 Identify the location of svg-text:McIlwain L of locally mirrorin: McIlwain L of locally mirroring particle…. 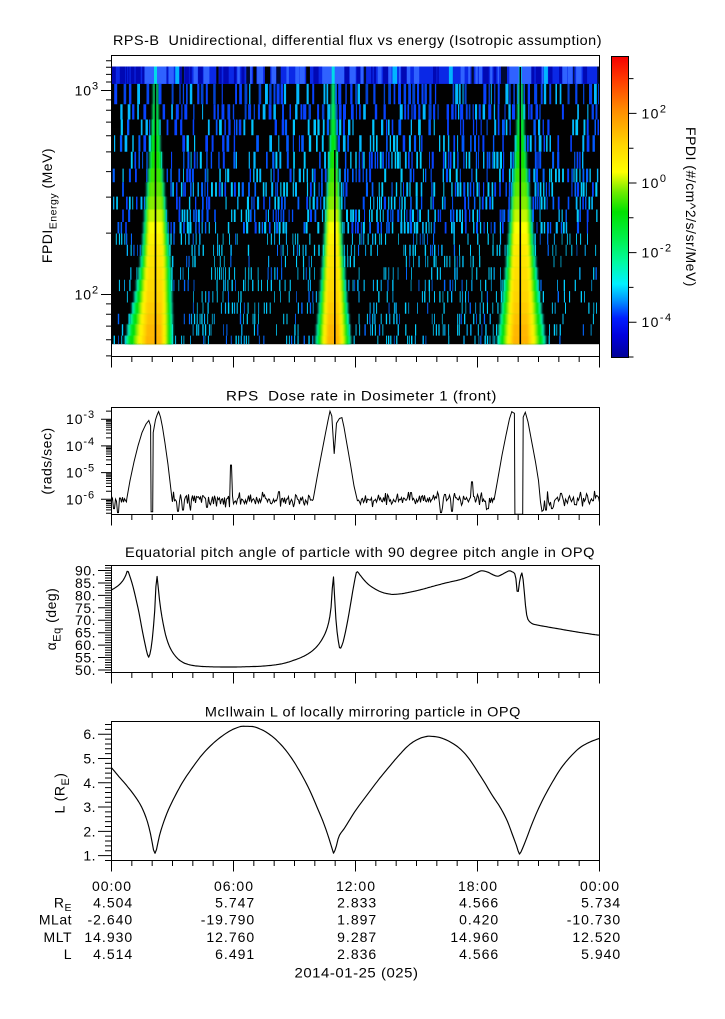
(363, 712).